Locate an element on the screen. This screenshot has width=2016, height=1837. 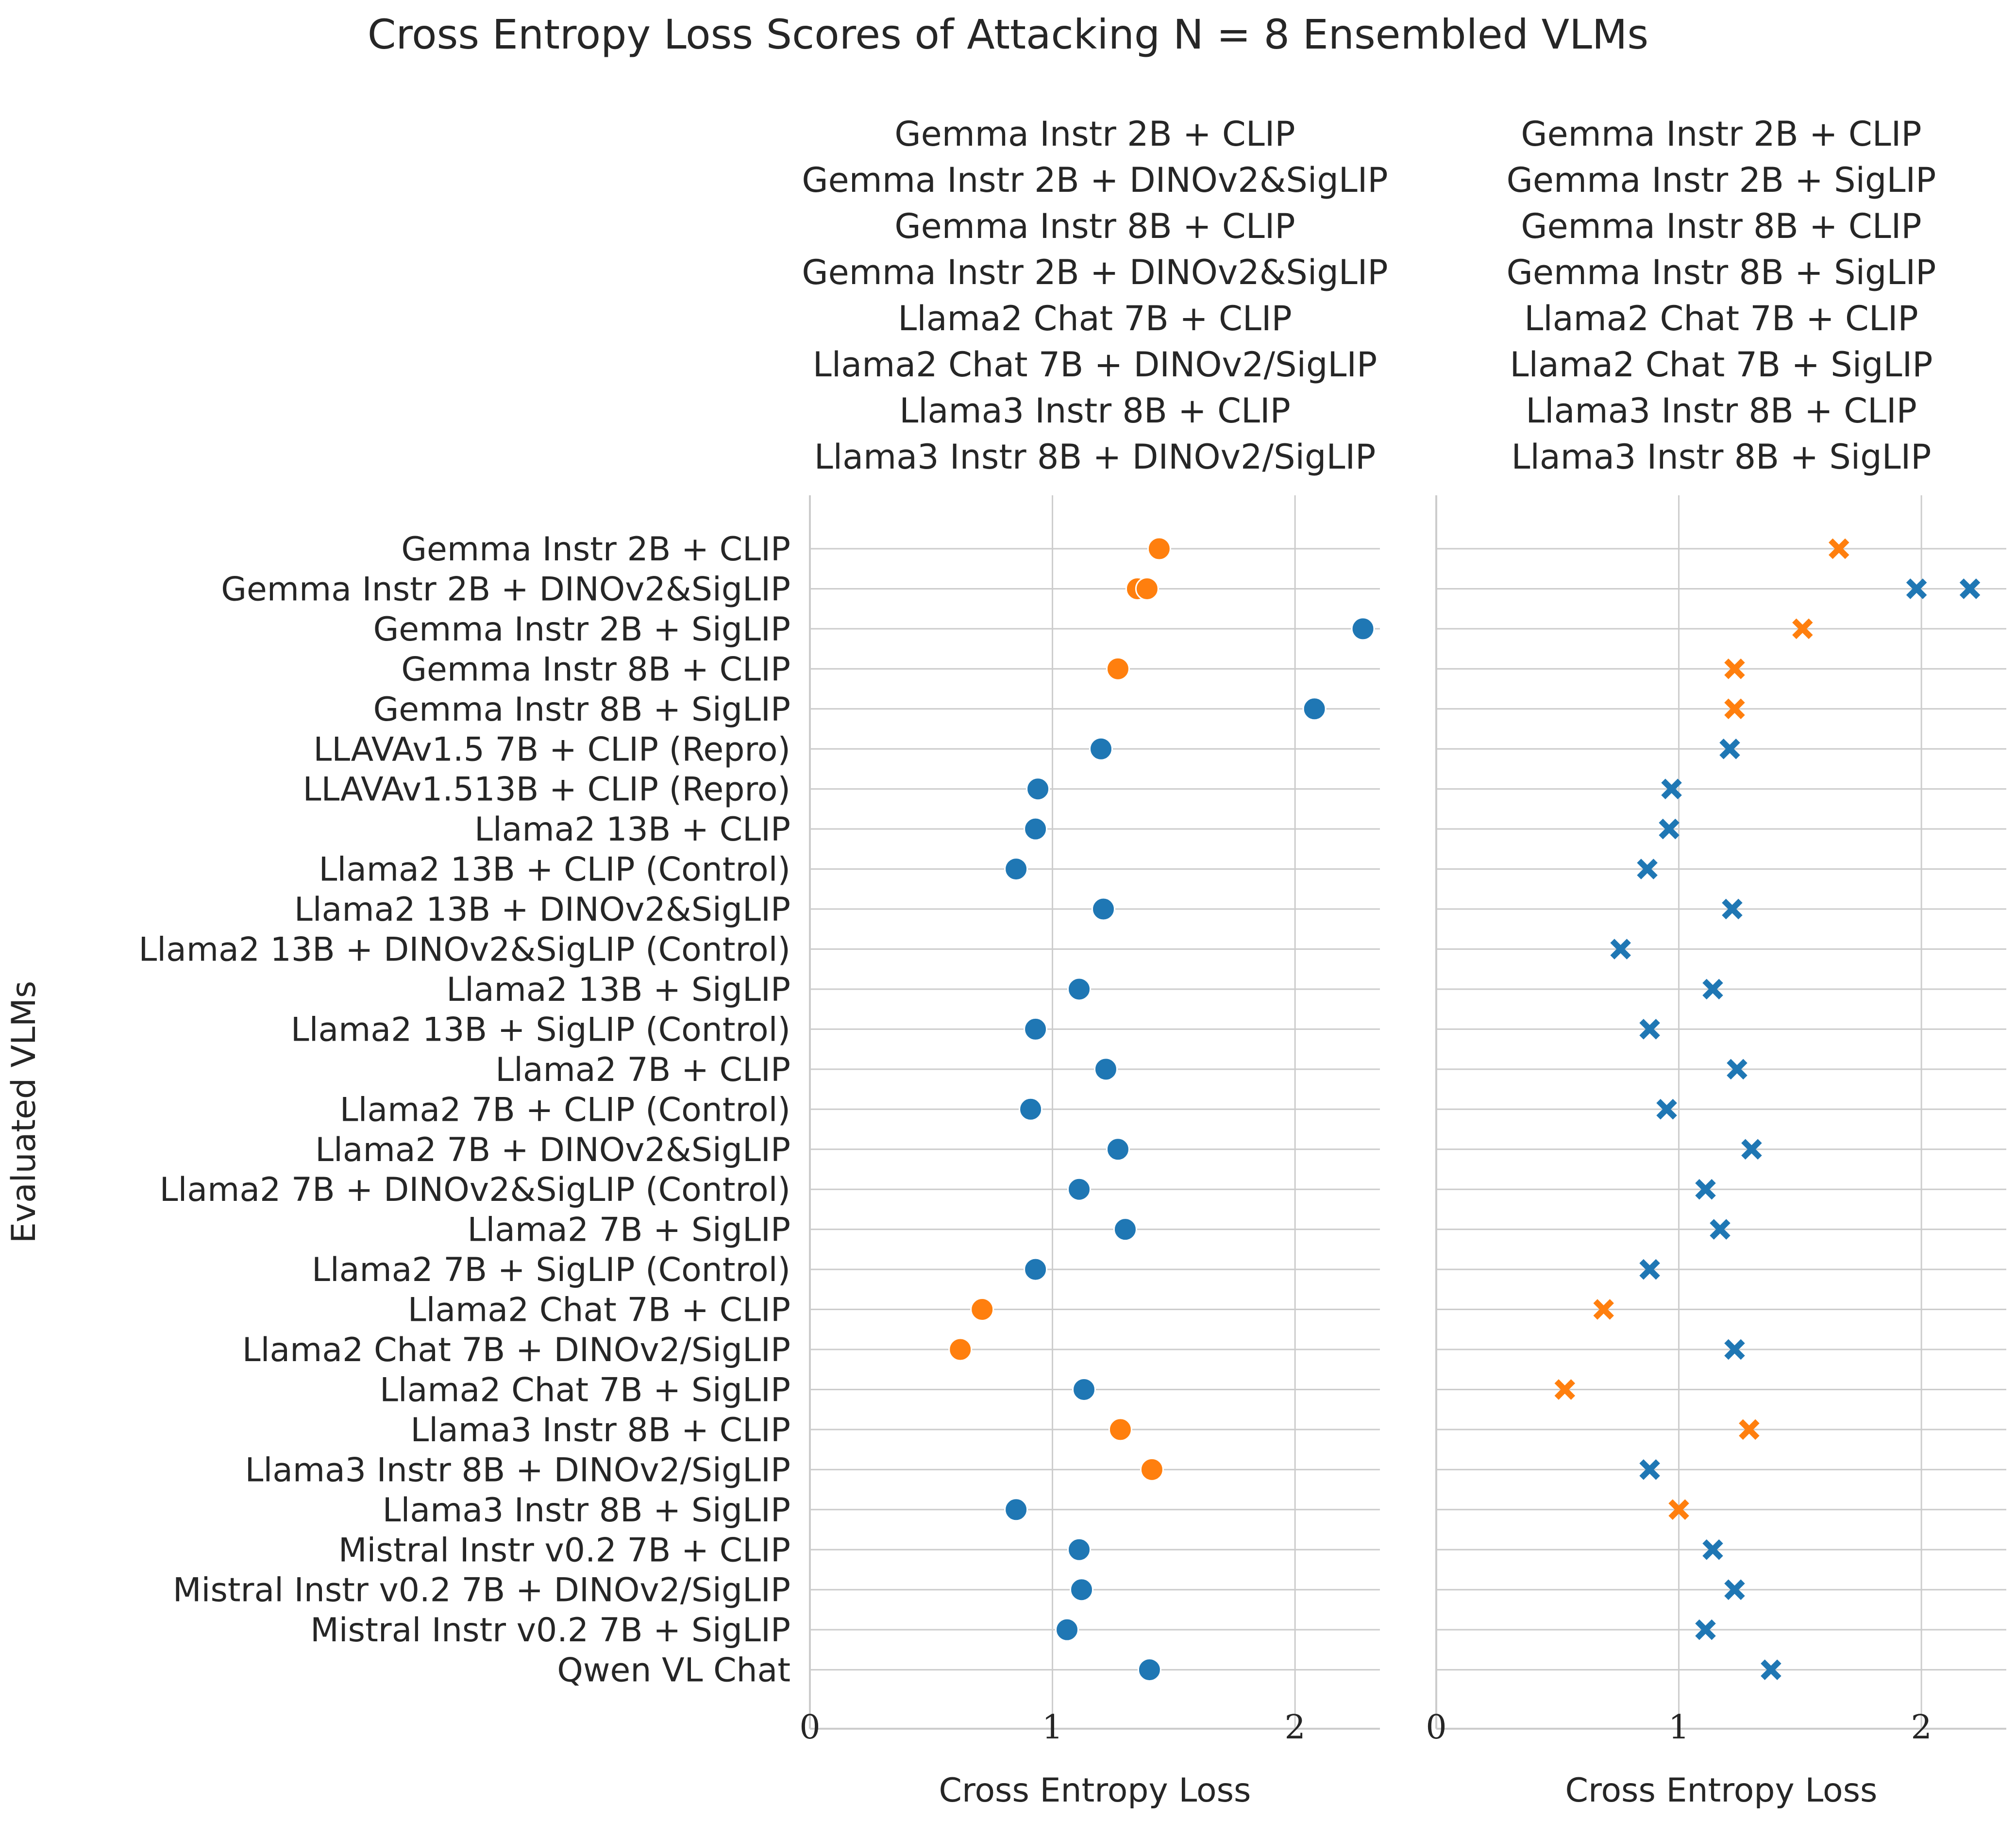
panel-title-line: Llama3 Instr 8B + DINOv2/SigLIP is located at coordinates (1095, 457).